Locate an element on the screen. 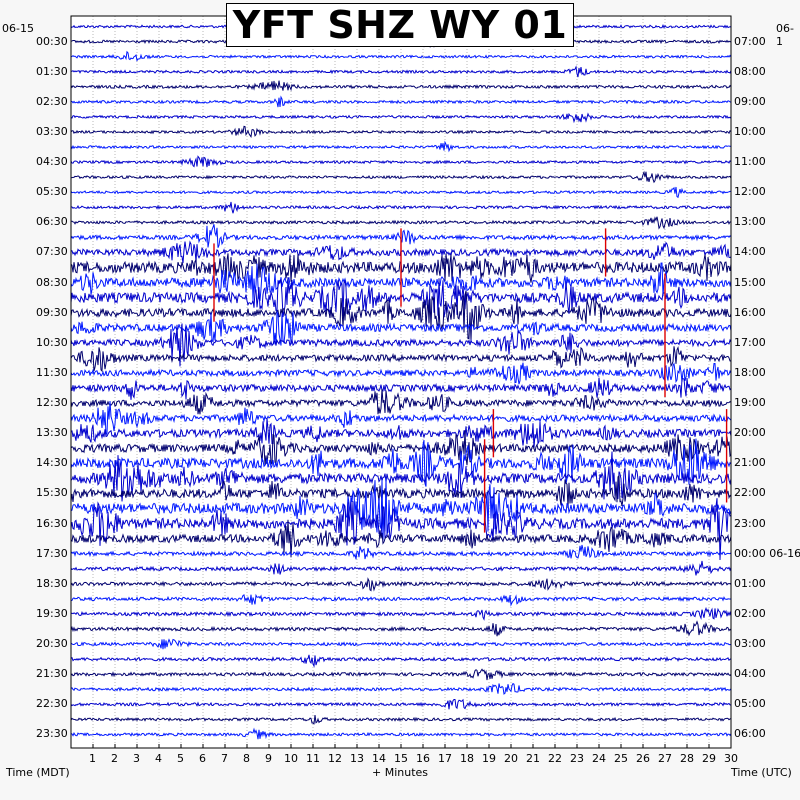  left-time-tick-label: 03:30 is located at coordinates (52, 131).